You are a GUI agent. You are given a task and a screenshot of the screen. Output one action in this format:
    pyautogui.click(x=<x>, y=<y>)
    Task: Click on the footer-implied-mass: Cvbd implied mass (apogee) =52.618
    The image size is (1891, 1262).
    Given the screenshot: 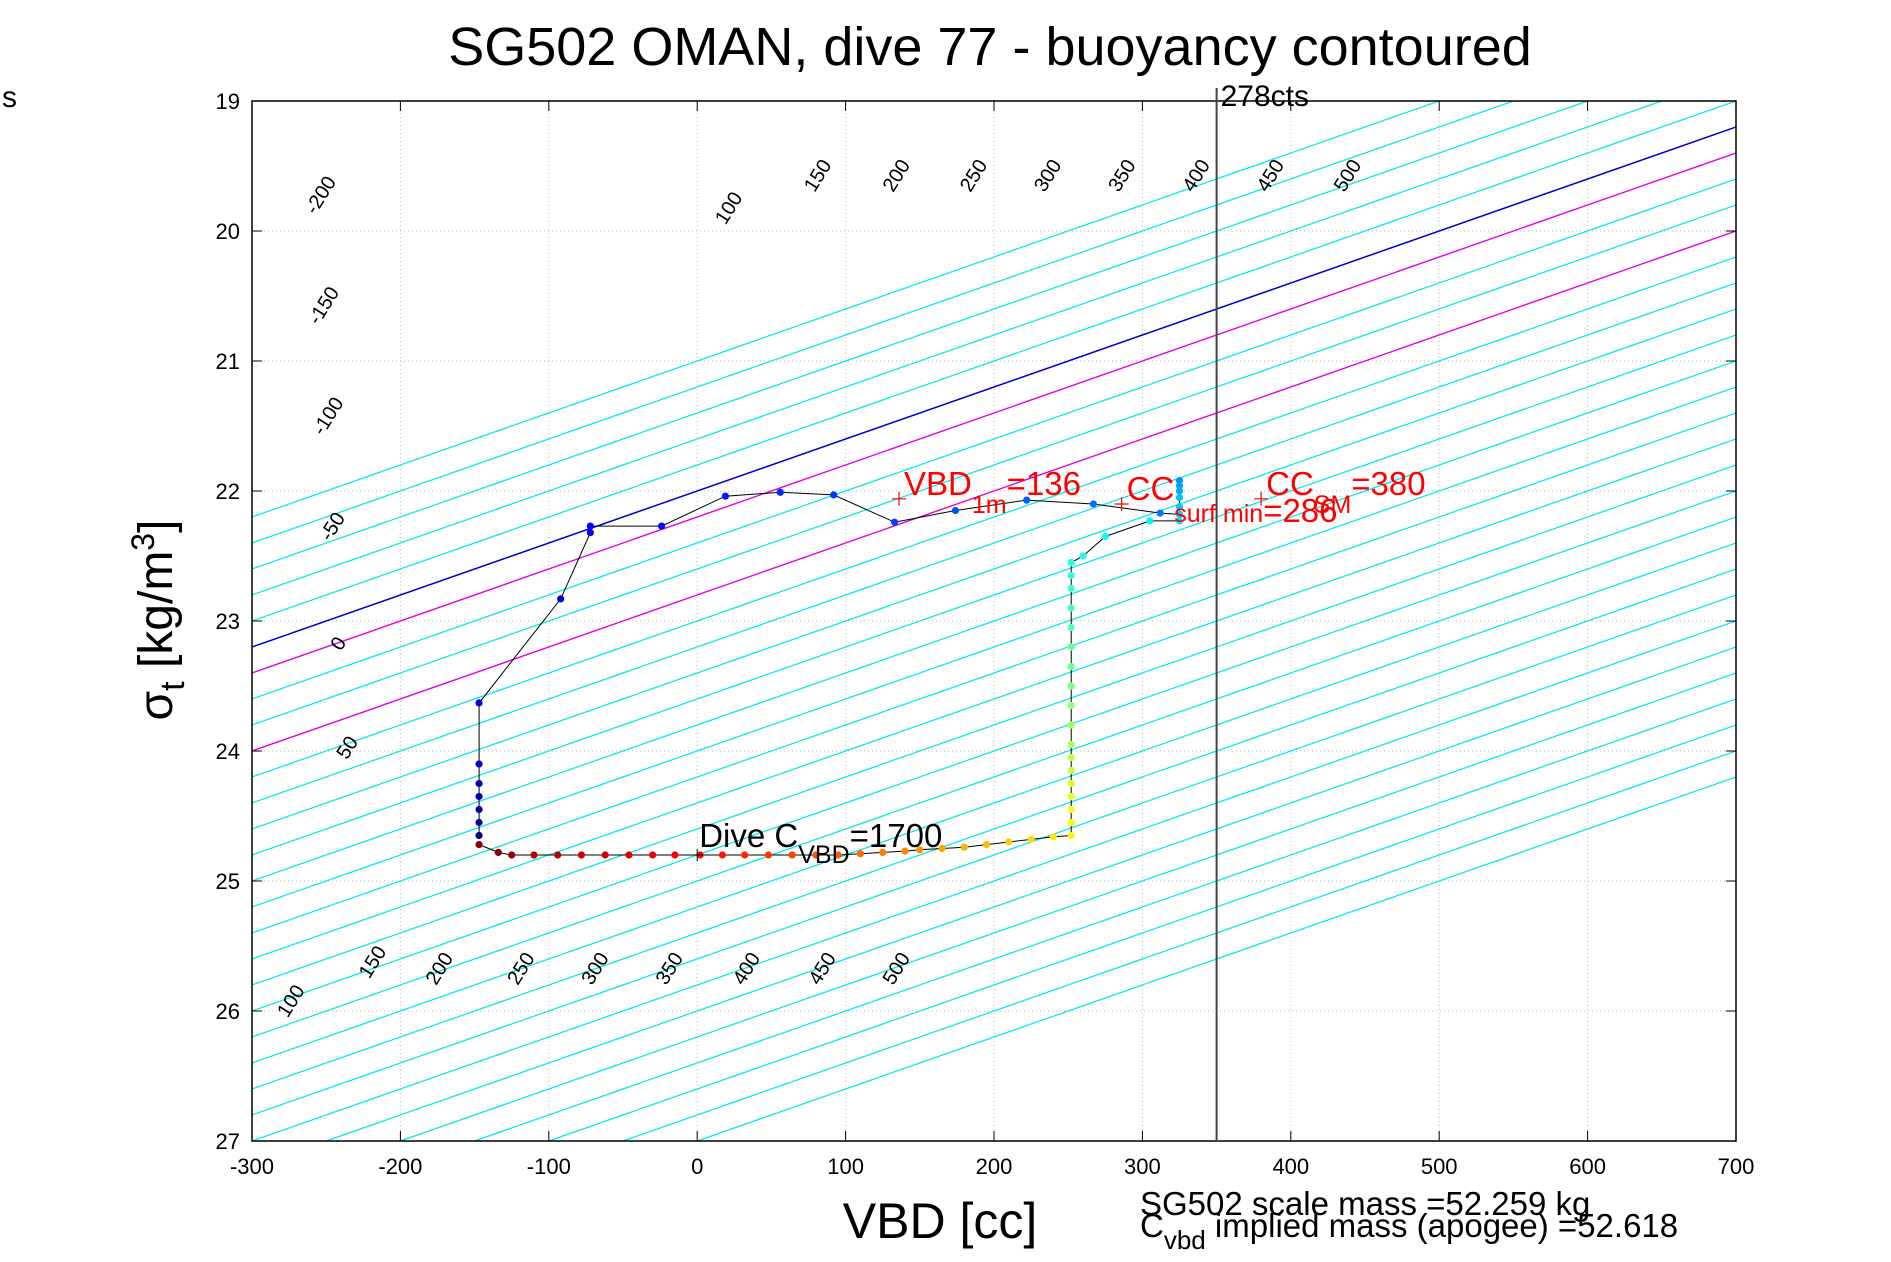 What is the action you would take?
    pyautogui.click(x=1409, y=1231)
    